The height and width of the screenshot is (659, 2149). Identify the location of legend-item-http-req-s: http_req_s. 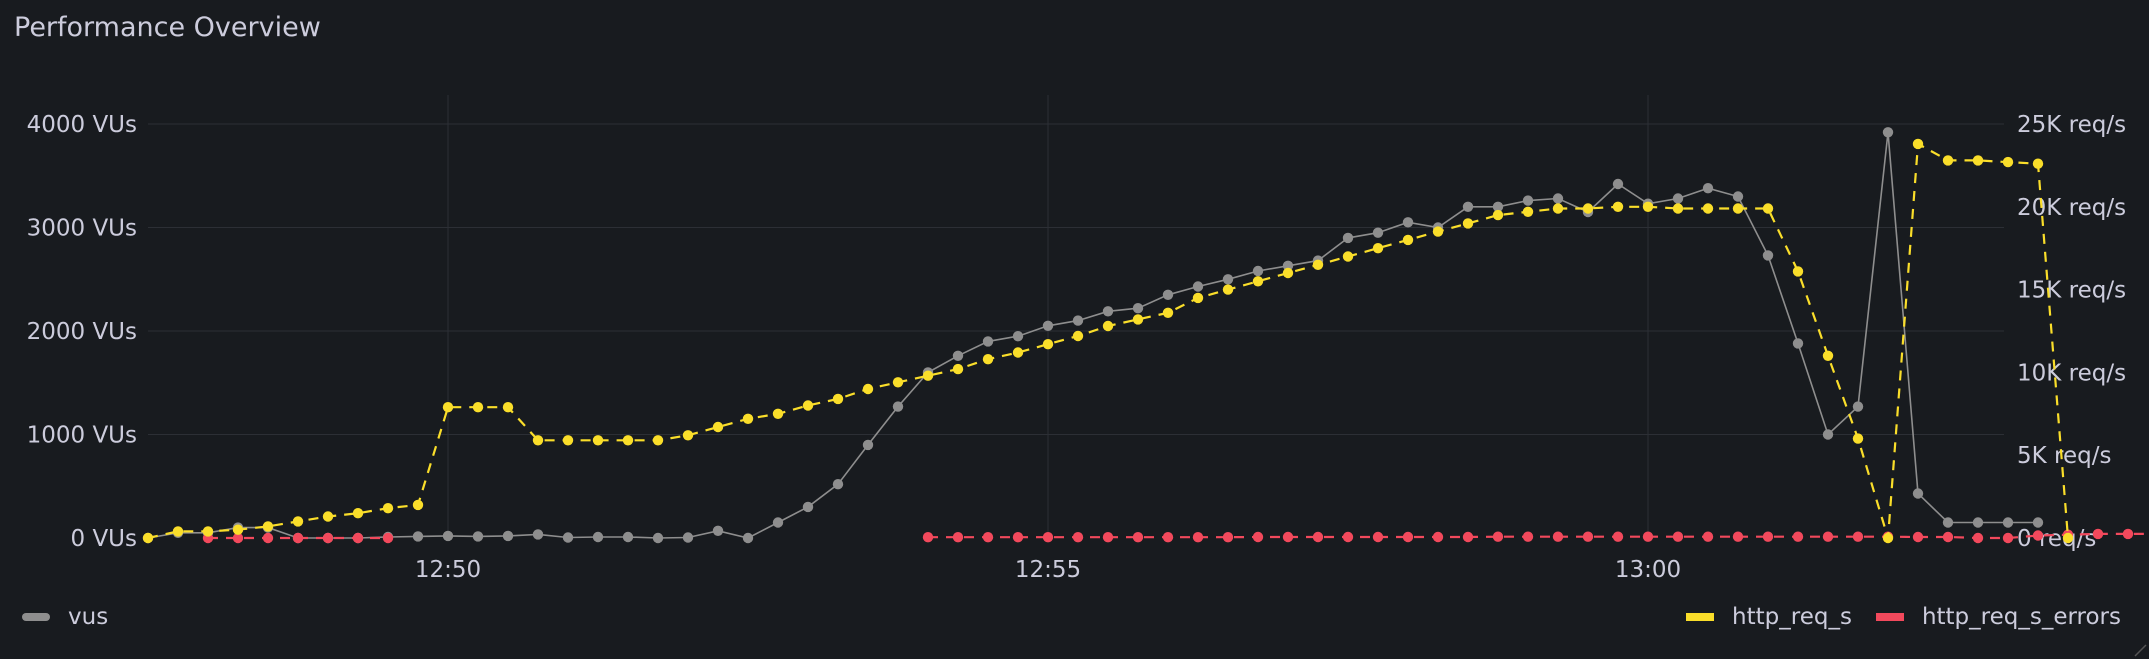
(1769, 617).